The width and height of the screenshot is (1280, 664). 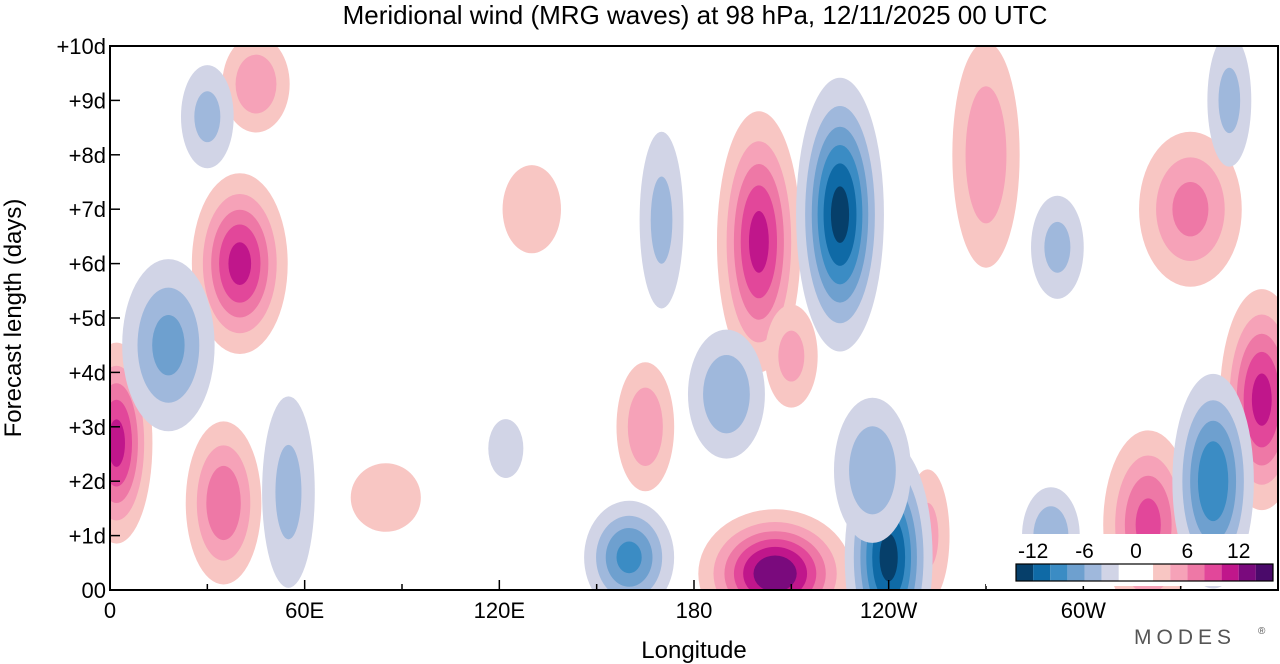 I want to click on x-tick-label: 120W, so click(x=889, y=610).